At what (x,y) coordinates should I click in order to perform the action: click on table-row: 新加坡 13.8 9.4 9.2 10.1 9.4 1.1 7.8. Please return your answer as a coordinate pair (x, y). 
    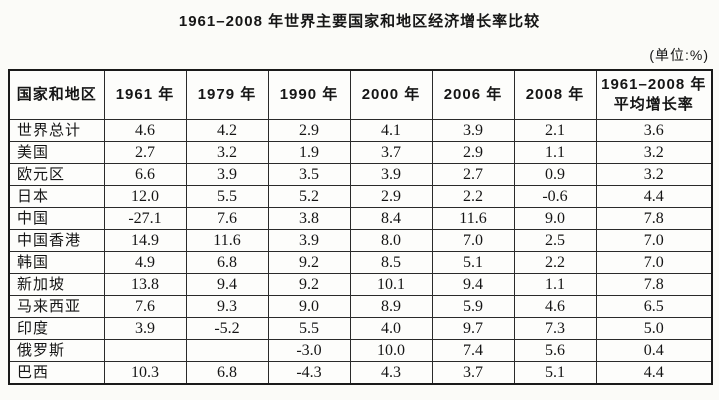
    Looking at the image, I should click on (360, 284).